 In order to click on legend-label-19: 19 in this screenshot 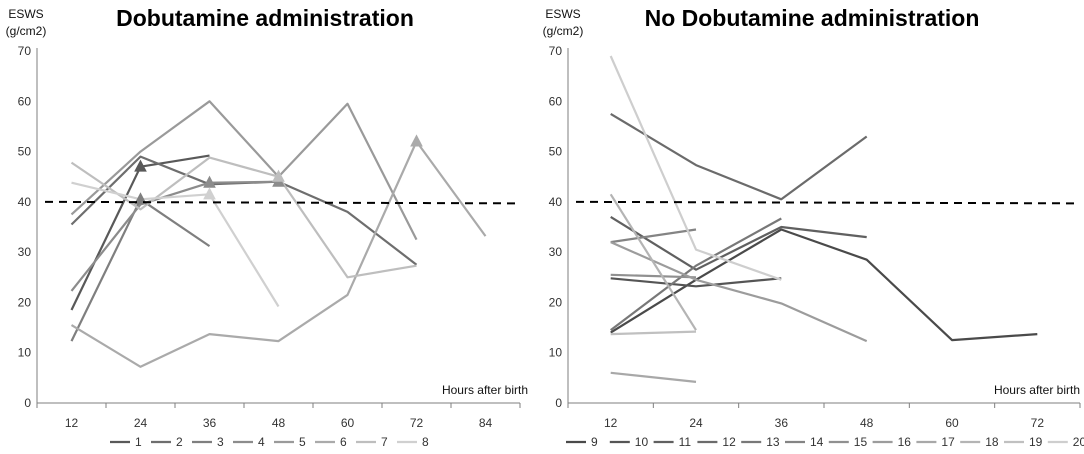, I will do `click(1036, 442)`.